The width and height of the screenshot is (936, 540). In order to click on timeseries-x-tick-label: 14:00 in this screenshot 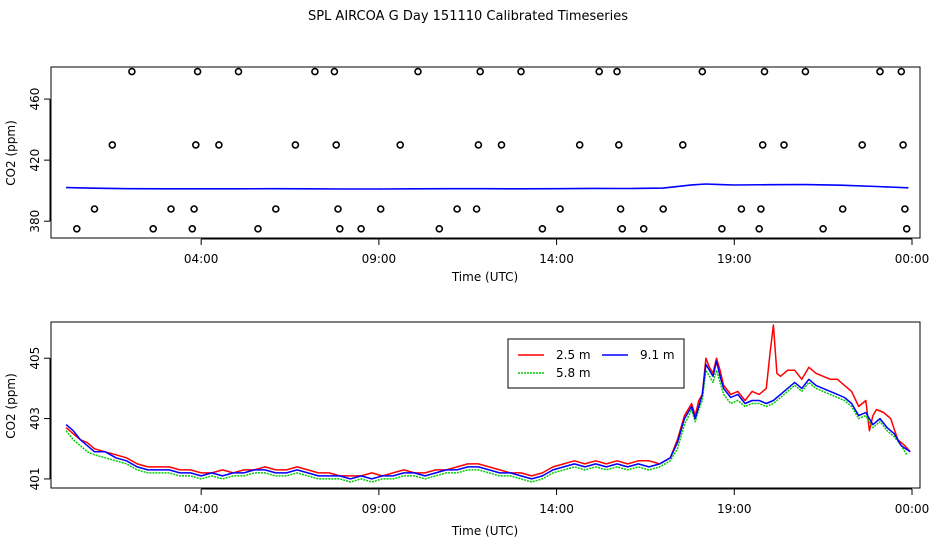, I will do `click(556, 509)`.